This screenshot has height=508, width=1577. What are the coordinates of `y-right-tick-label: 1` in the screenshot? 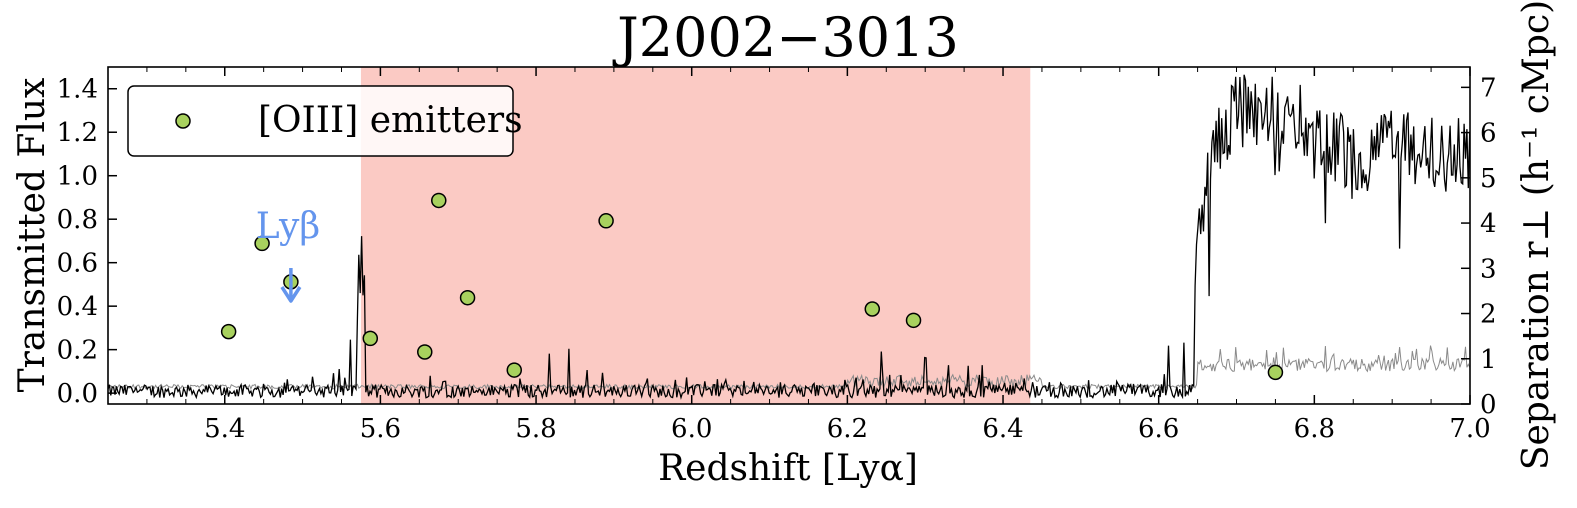 It's located at (1488, 360).